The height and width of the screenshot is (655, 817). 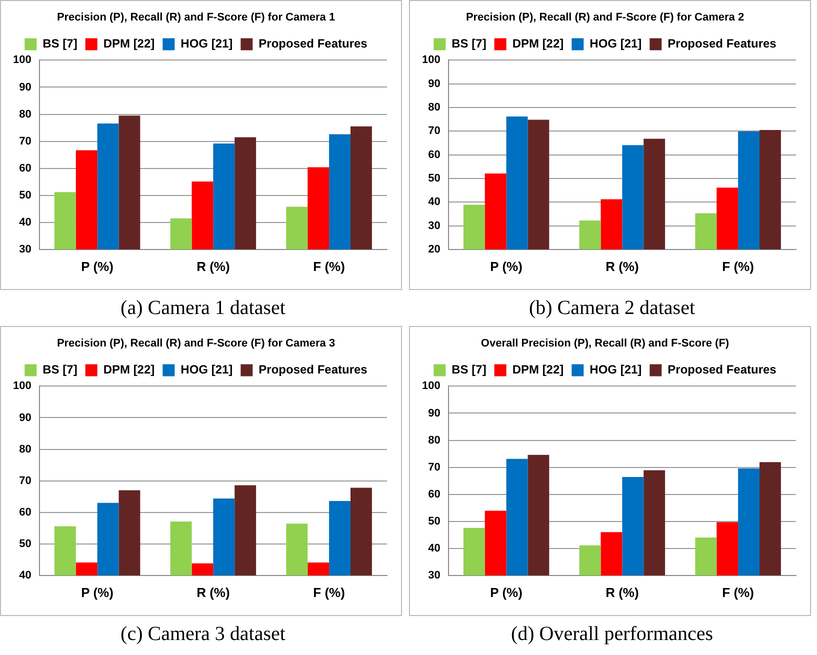 What do you see at coordinates (434, 249) in the screenshot?
I see `y-tick-label: 20` at bounding box center [434, 249].